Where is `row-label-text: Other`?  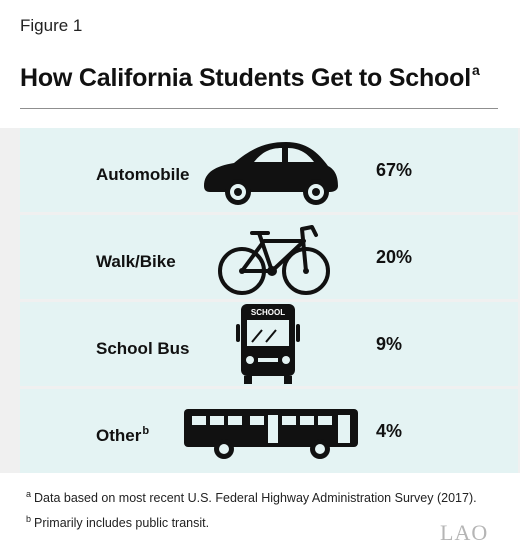
row-label-text: Other is located at coordinates (119, 435).